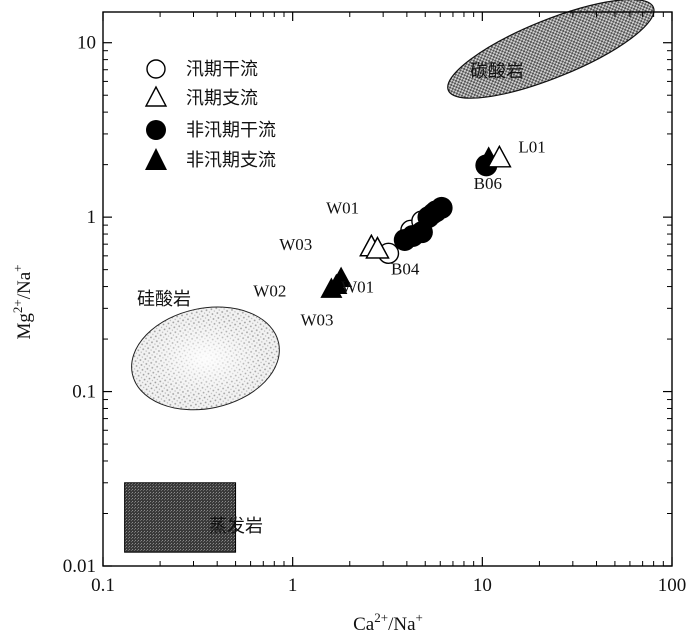 The image size is (700, 639). Describe the element at coordinates (156, 130) in the screenshot. I see `legend-marker-filled-circle` at that location.